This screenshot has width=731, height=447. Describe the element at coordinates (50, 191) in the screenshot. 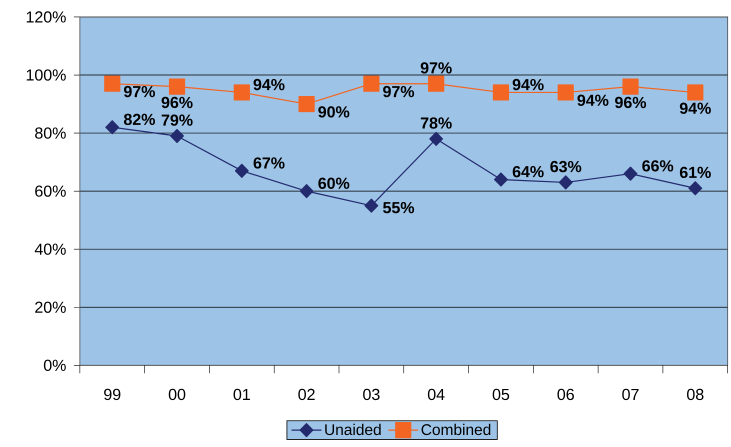

I see `y-tick-label: 60%` at that location.